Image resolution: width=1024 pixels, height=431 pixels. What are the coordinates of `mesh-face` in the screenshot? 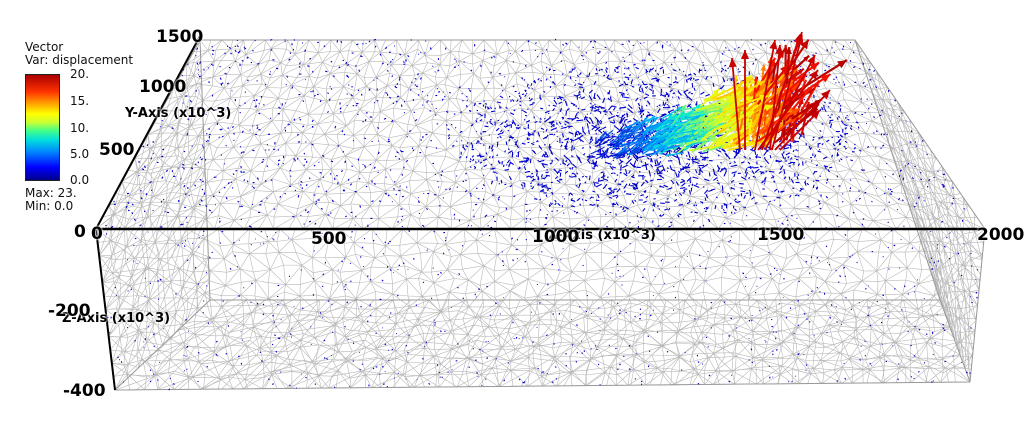 It's located at (920, 211).